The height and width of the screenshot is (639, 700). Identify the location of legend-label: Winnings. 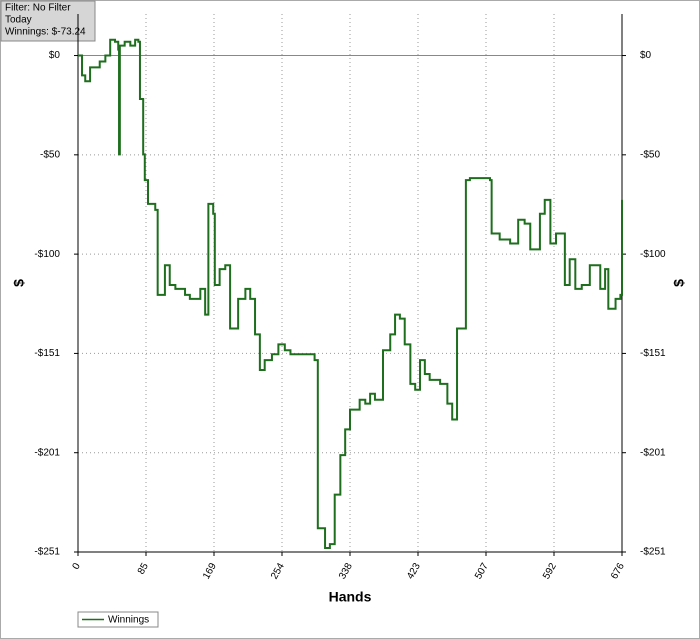
(128, 620).